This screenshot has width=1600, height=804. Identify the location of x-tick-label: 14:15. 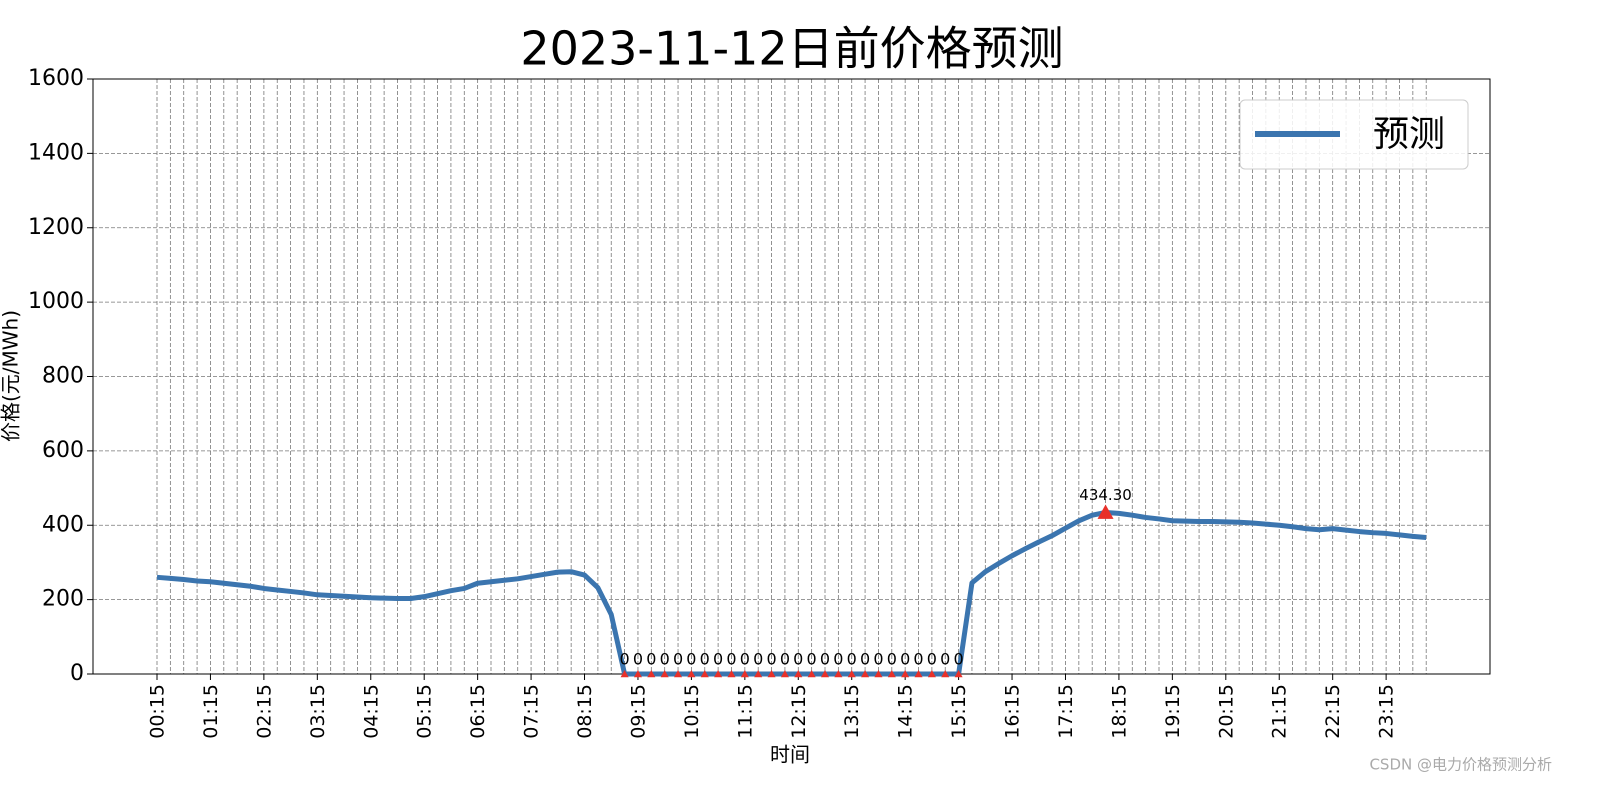
(906, 711).